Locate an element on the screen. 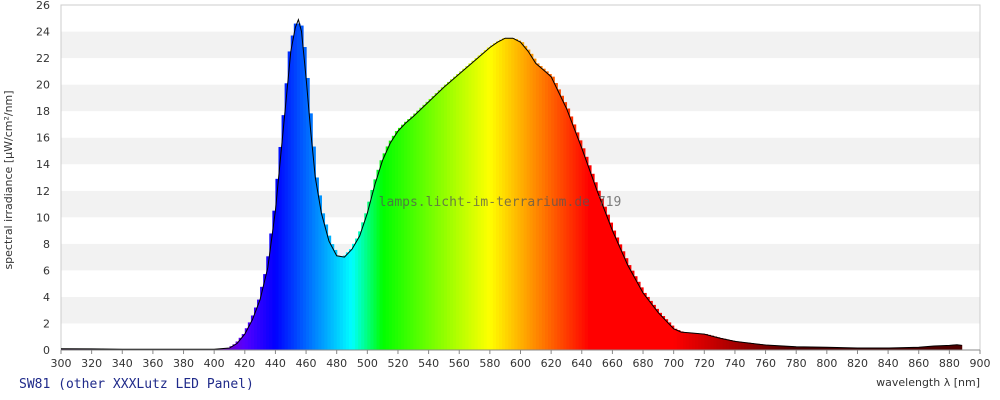 This screenshot has width=1000, height=400. y-tick-label: 14 is located at coordinates (43, 164).